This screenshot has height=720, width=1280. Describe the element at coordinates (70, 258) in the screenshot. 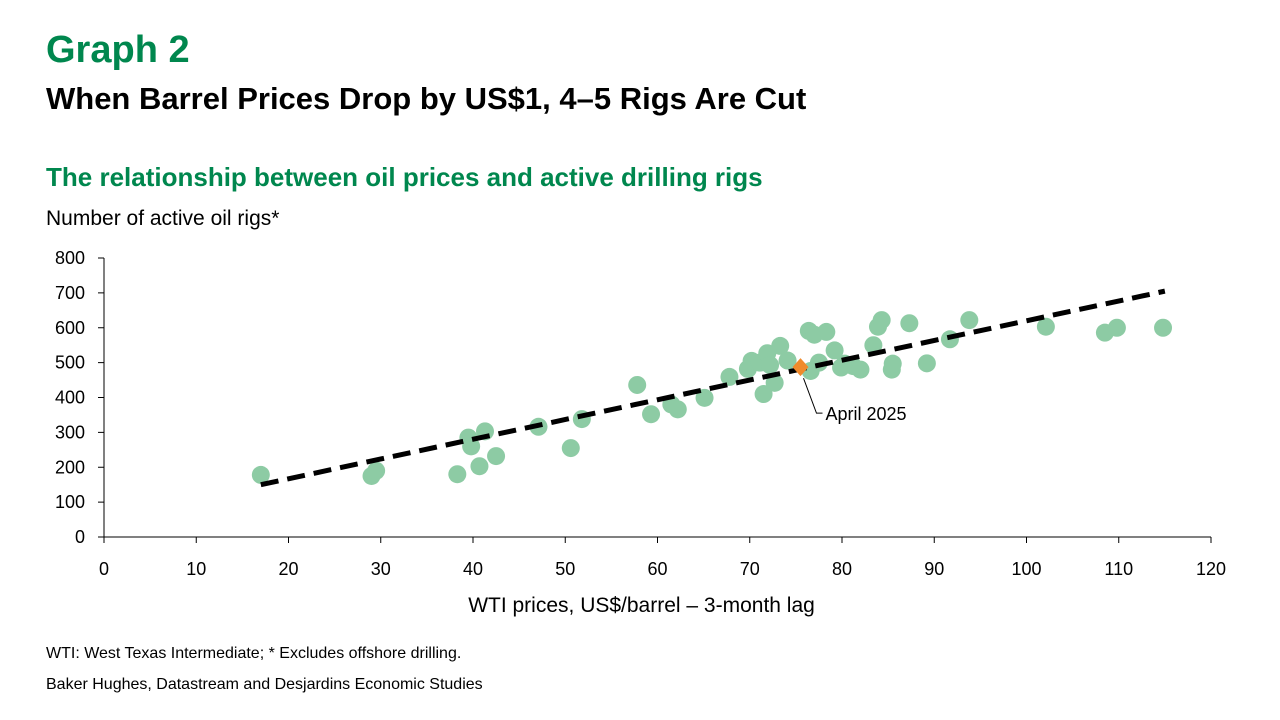

I see `y-tick-label: 800` at that location.